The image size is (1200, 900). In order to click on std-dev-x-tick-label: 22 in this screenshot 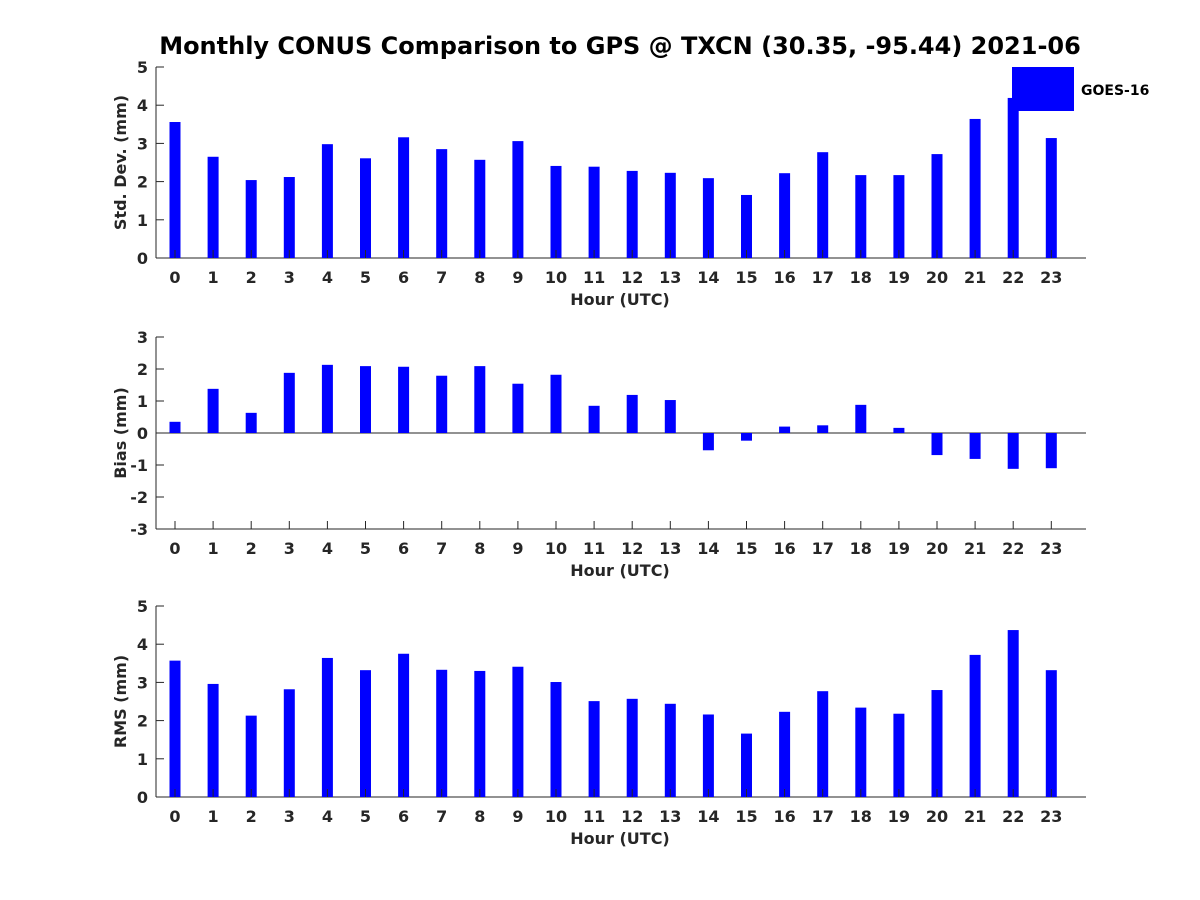, I will do `click(1013, 277)`.